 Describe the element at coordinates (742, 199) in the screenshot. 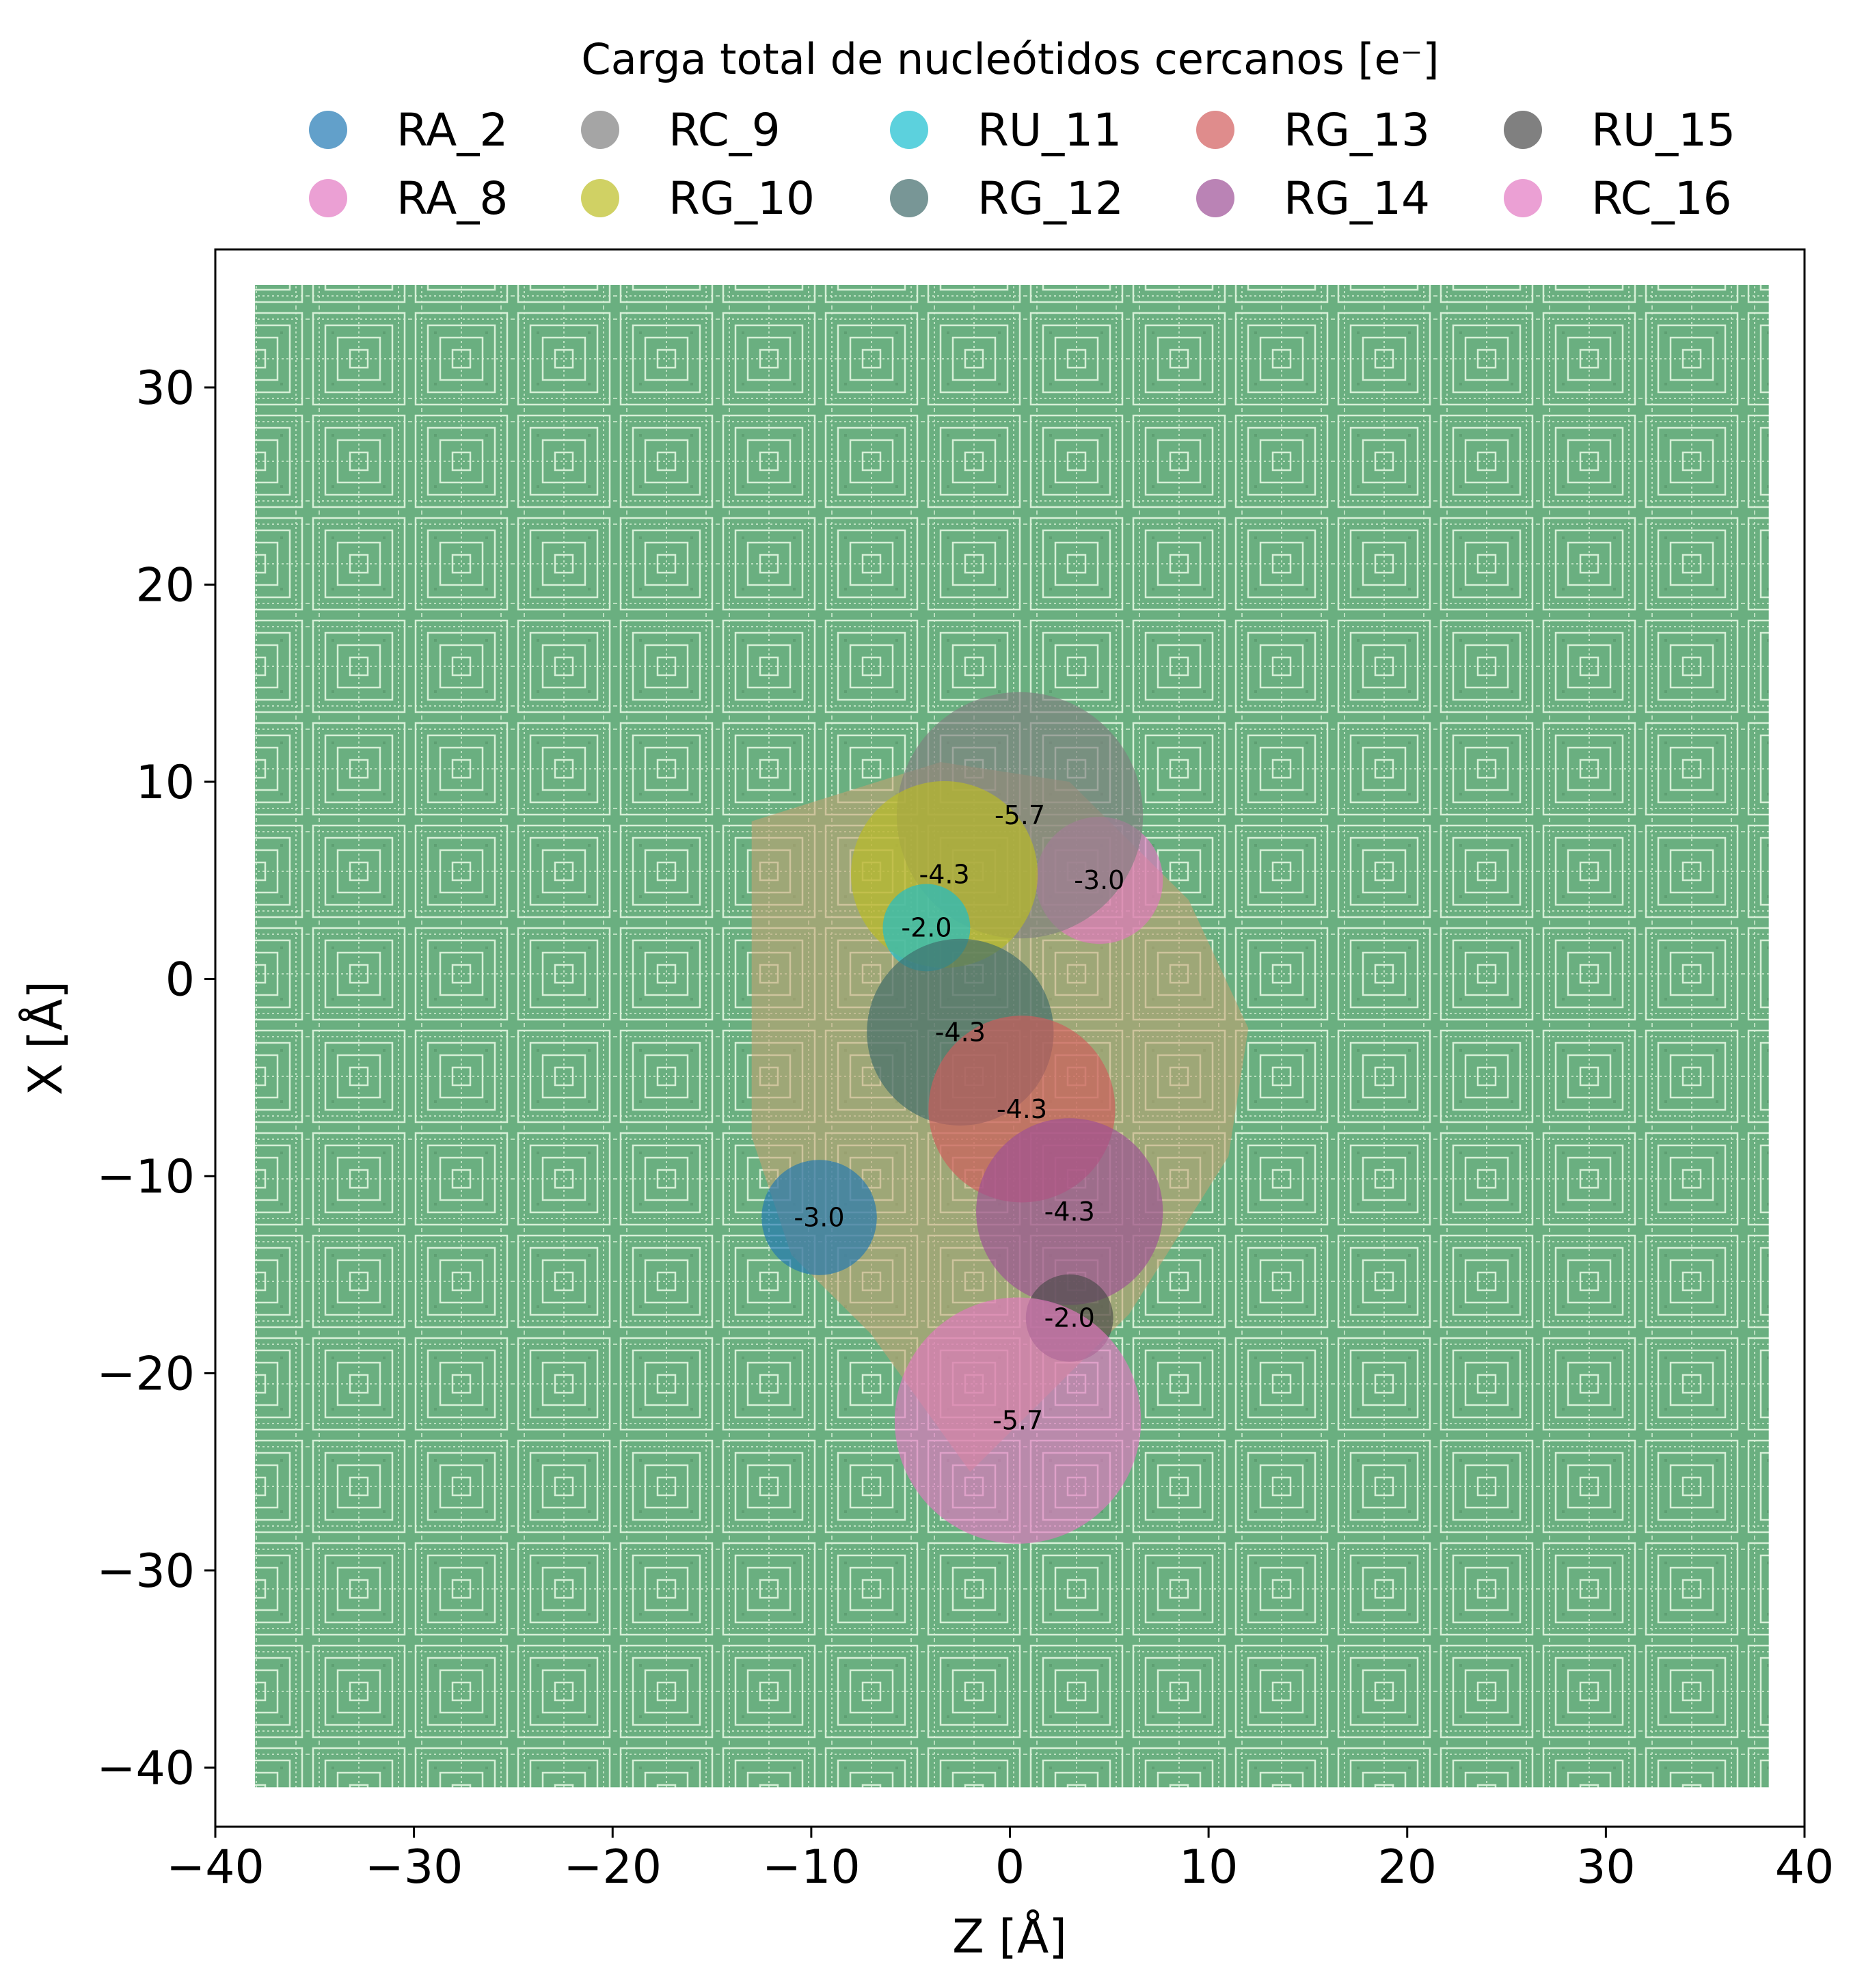

I see `legend-label-rg-10: RG_10` at that location.